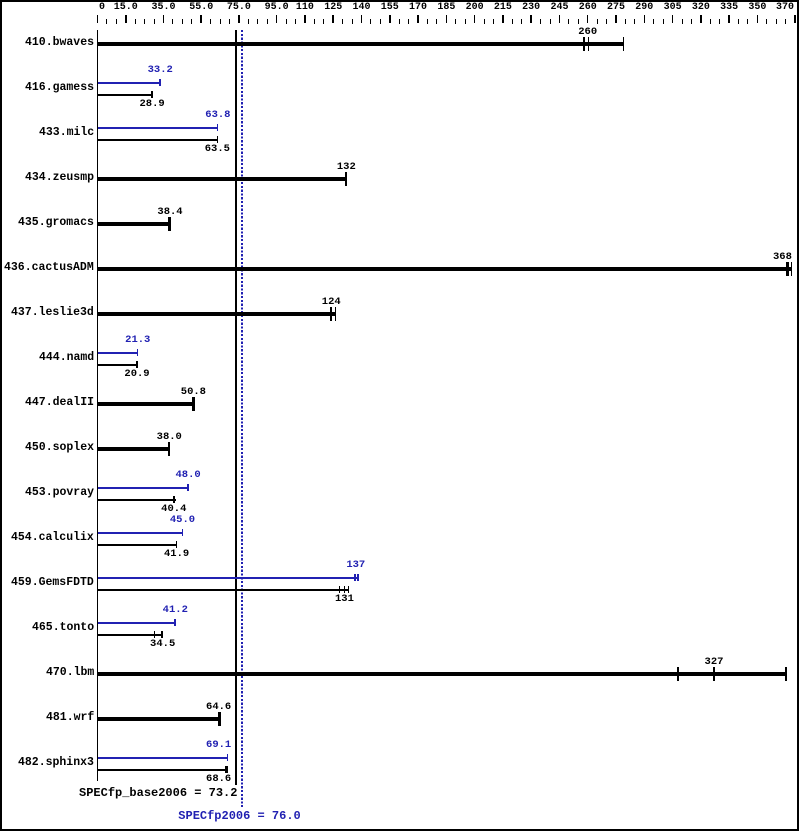  What do you see at coordinates (729, 7) in the screenshot?
I see `x-axis-tick-label: 335` at bounding box center [729, 7].